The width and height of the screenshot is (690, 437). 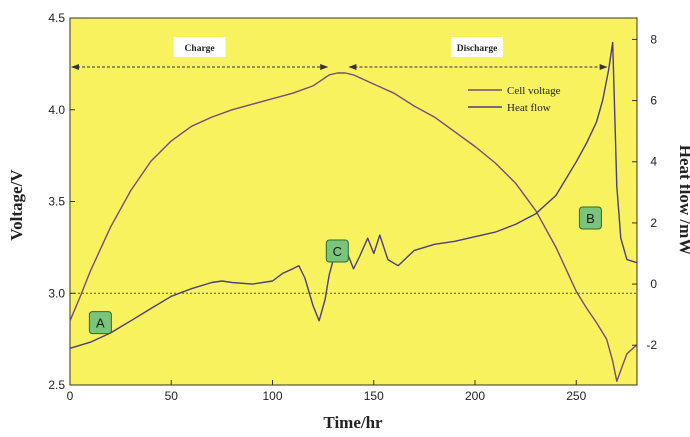 What do you see at coordinates (653, 101) in the screenshot?
I see `y-right-tick-label: 6` at bounding box center [653, 101].